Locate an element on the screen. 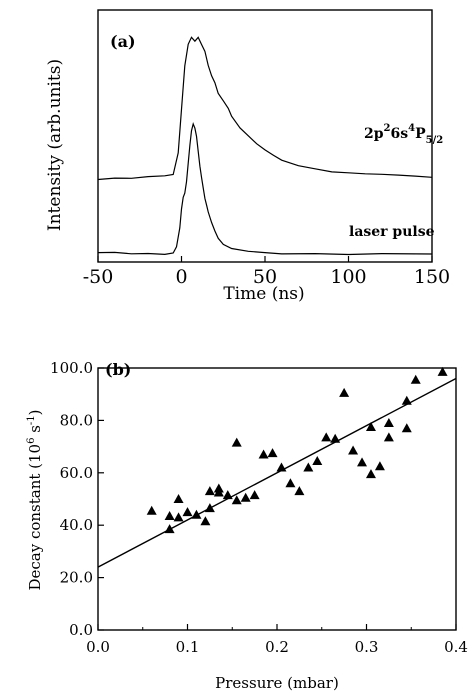 This screenshot has height=693, width=474. panel-a-x-tick-label: 0 is located at coordinates (181, 277).